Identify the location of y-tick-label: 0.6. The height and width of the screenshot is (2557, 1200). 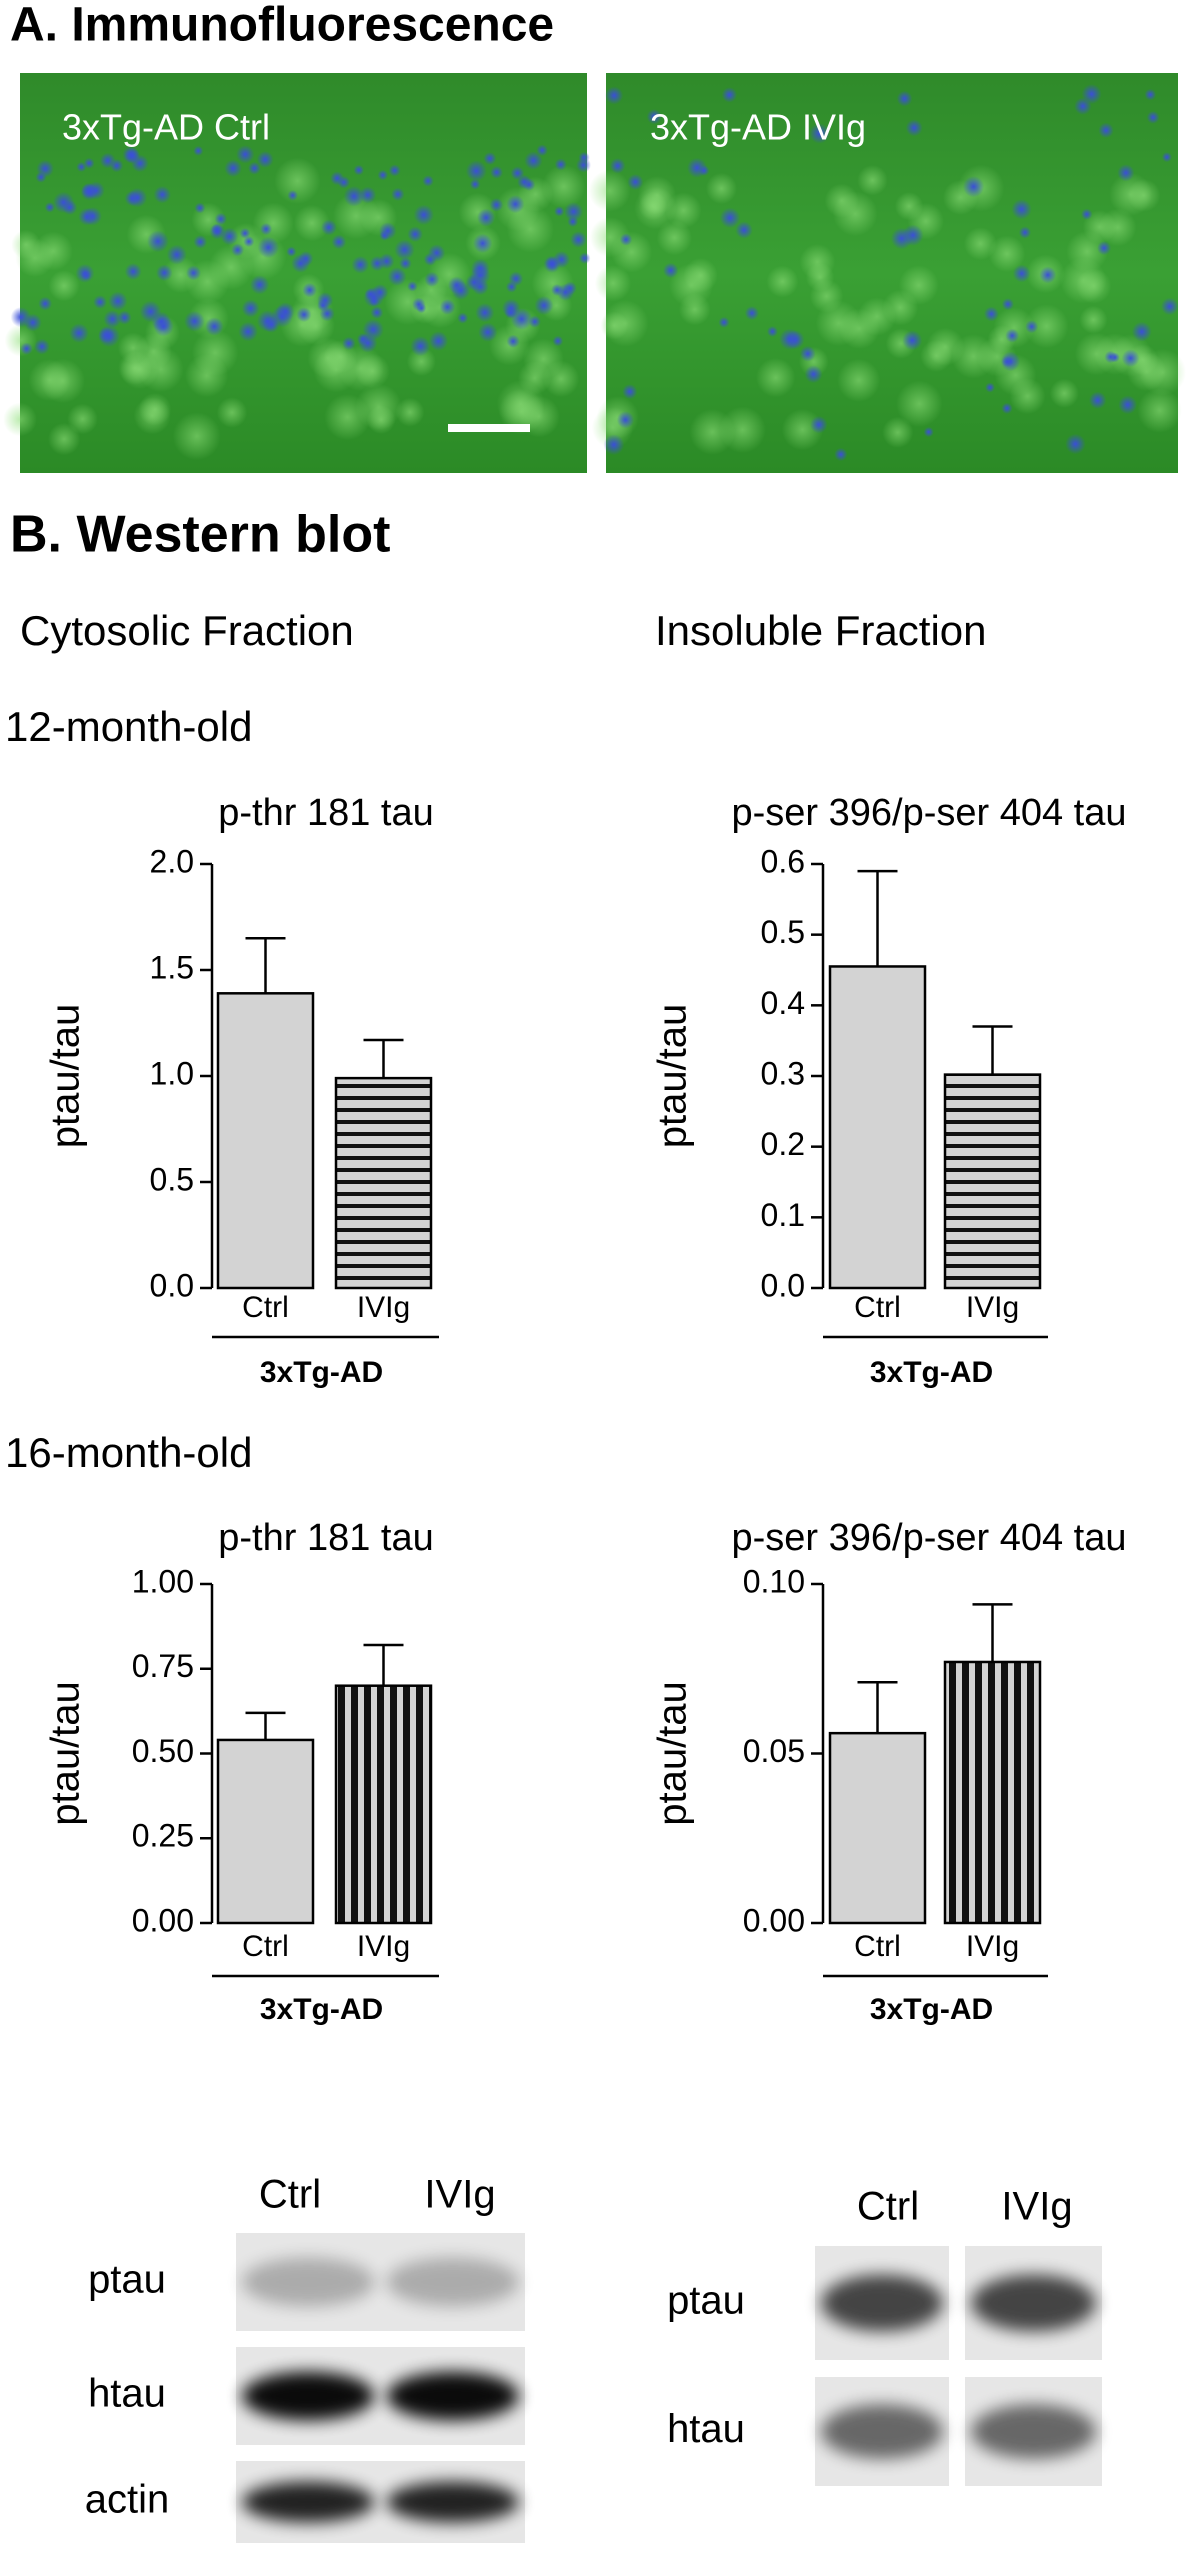
(783, 861).